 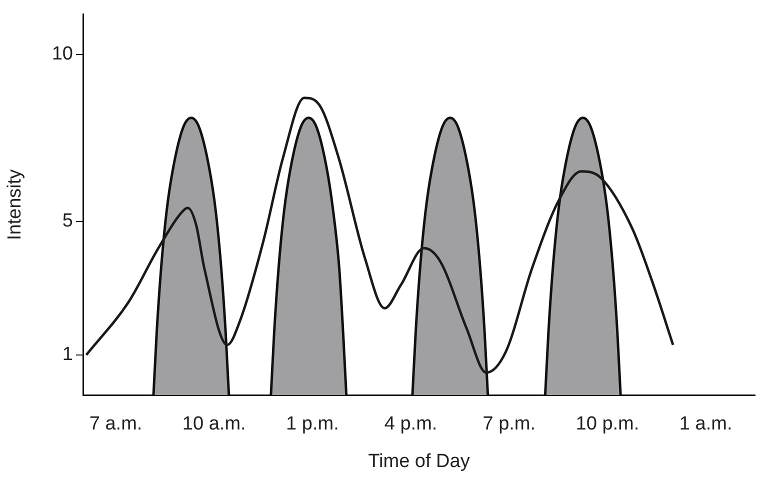 I want to click on x-tick-label: 1 a.m., so click(x=705, y=424).